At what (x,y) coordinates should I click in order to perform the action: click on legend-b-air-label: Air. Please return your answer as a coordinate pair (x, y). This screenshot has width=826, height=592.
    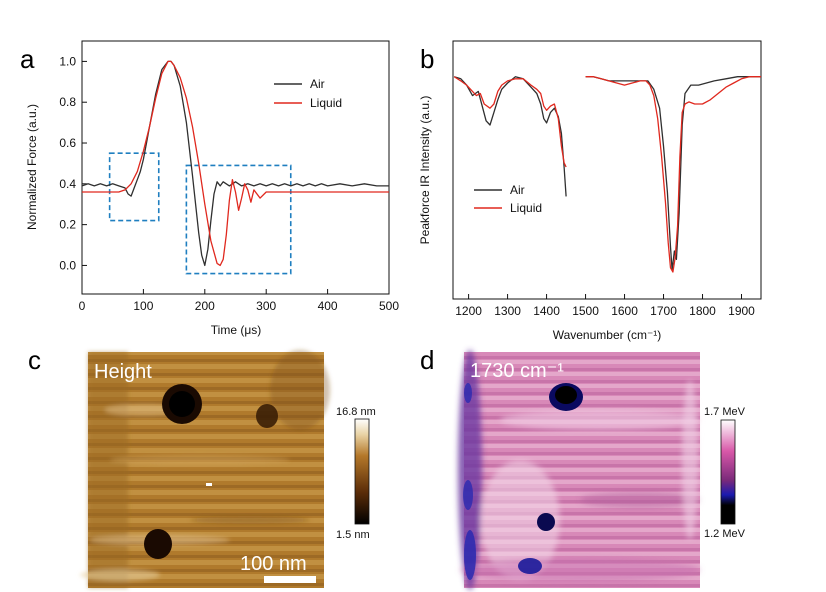
    Looking at the image, I should click on (517, 190).